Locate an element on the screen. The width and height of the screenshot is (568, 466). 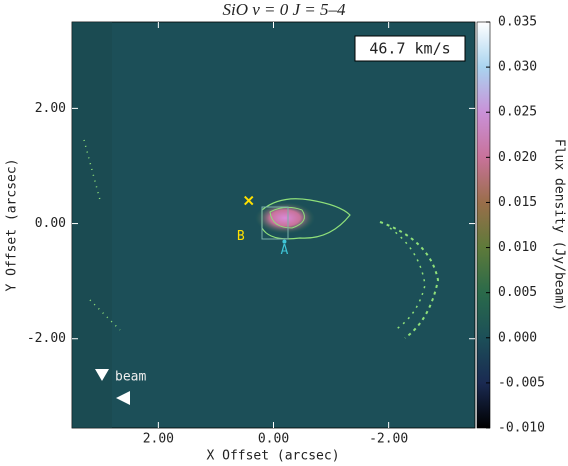
chart-title: SiO v = 0 J = 5–4 is located at coordinates (284, 9).